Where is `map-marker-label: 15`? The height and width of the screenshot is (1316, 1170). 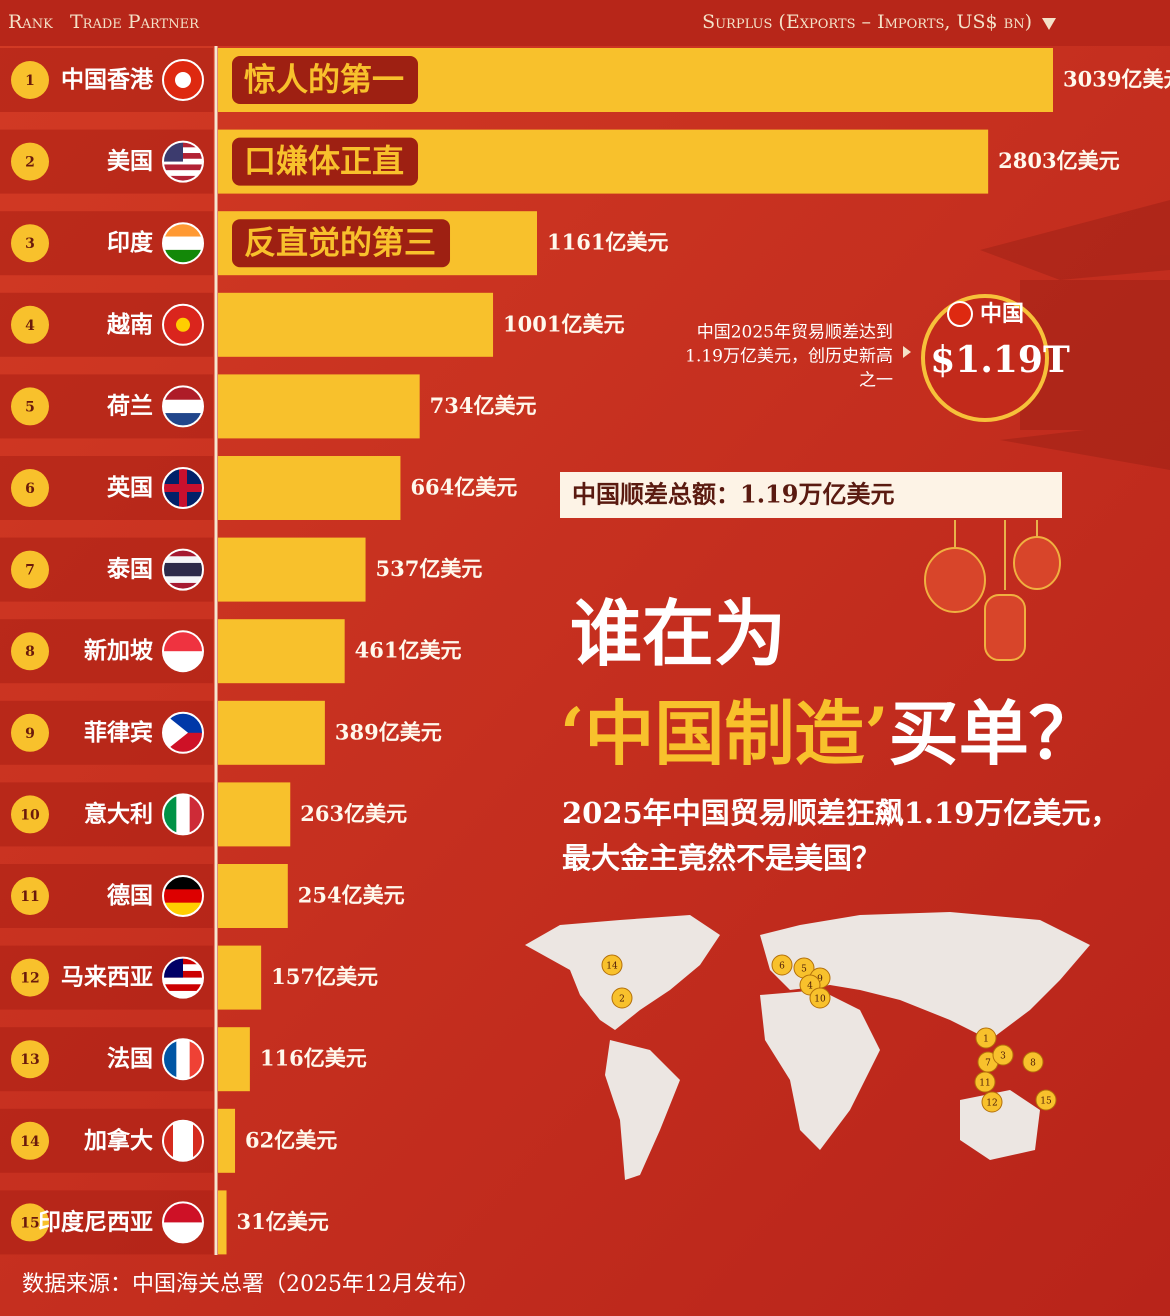
map-marker-label: 15 is located at coordinates (1046, 1102).